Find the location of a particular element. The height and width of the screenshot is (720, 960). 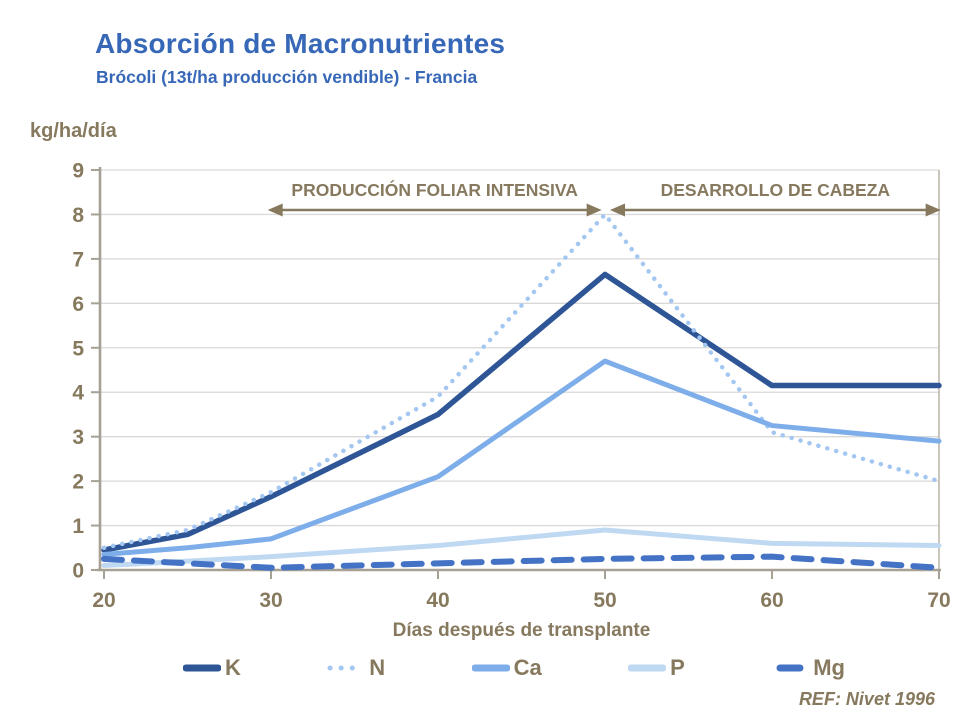

legend-label-N: N is located at coordinates (377, 667).